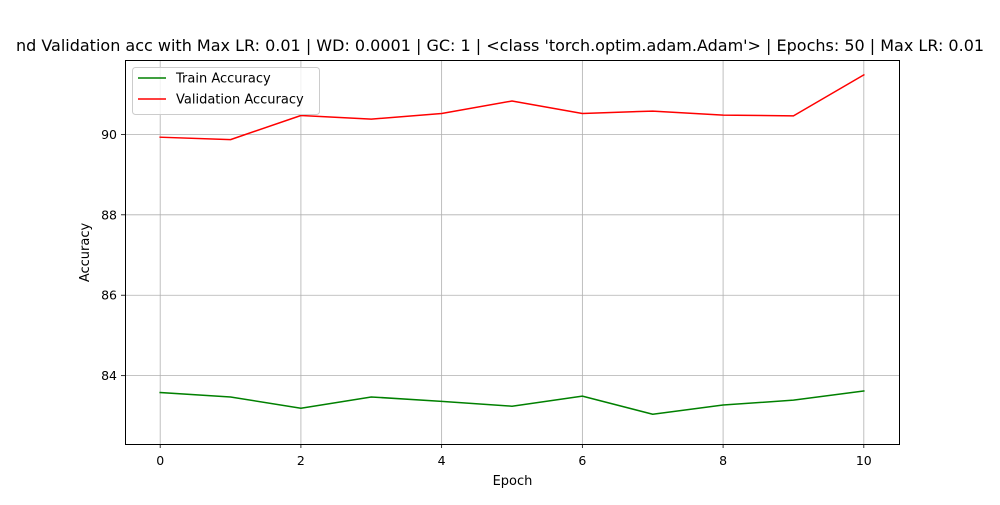 Image resolution: width=1000 pixels, height=505 pixels. I want to click on legend: Train Accuracy Validation Accuracy, so click(226, 91).